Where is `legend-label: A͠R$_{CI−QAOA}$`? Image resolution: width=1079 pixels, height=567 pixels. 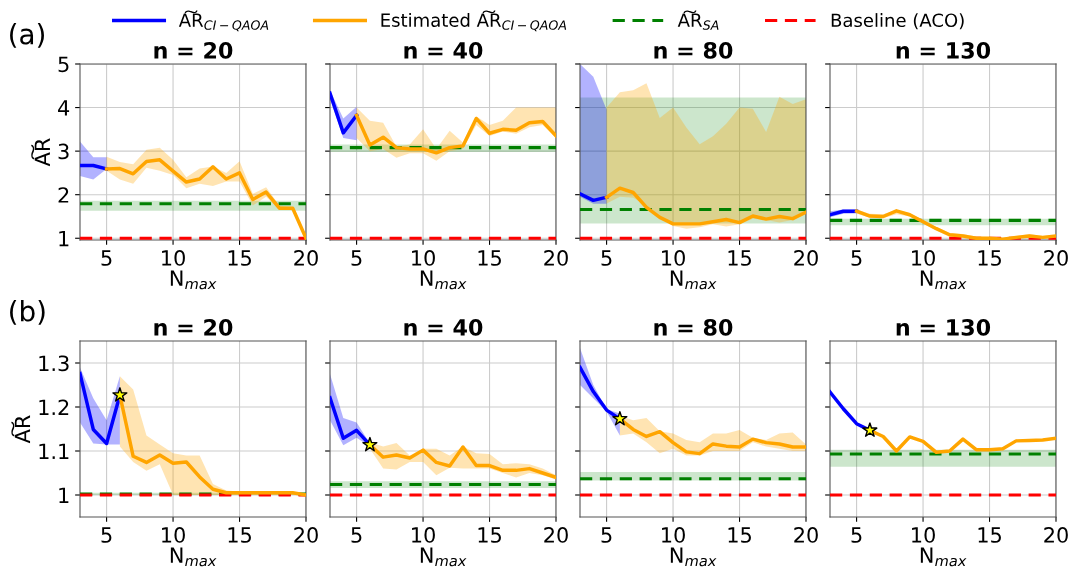 legend-label: A͠R$_{CI−QAOA}$ is located at coordinates (223, 21).